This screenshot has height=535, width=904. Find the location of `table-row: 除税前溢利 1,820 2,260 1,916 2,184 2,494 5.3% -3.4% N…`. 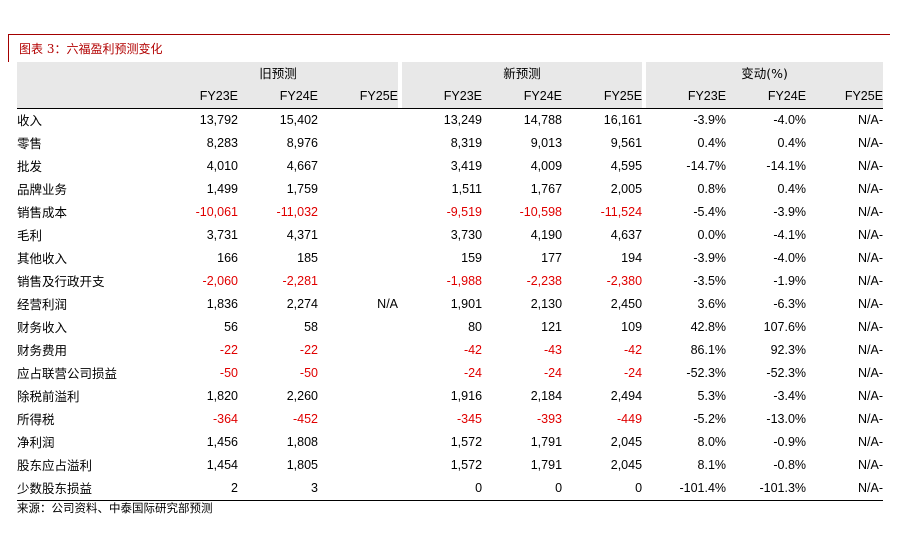

table-row: 除税前溢利 1,820 2,260 1,916 2,184 2,494 5.3% -3.4% N… is located at coordinates (450, 396).